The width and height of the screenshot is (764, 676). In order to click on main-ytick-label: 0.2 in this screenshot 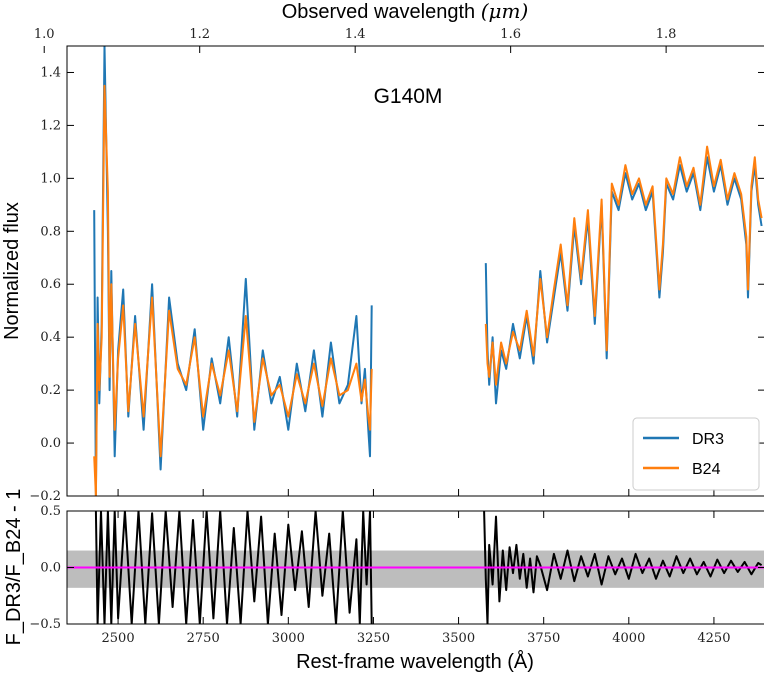, I will do `click(50, 390)`.